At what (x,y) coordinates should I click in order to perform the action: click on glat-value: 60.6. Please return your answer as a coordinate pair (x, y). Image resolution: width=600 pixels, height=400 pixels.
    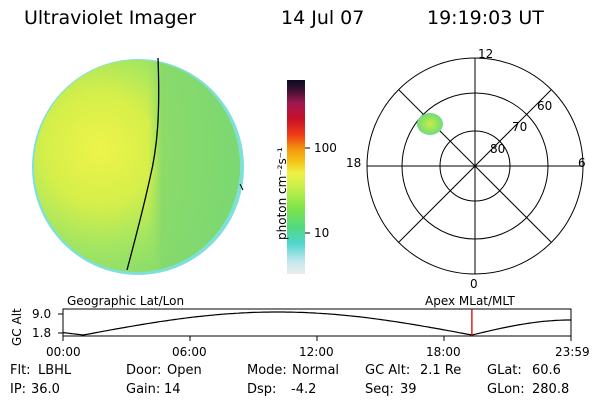
    Looking at the image, I should click on (546, 370).